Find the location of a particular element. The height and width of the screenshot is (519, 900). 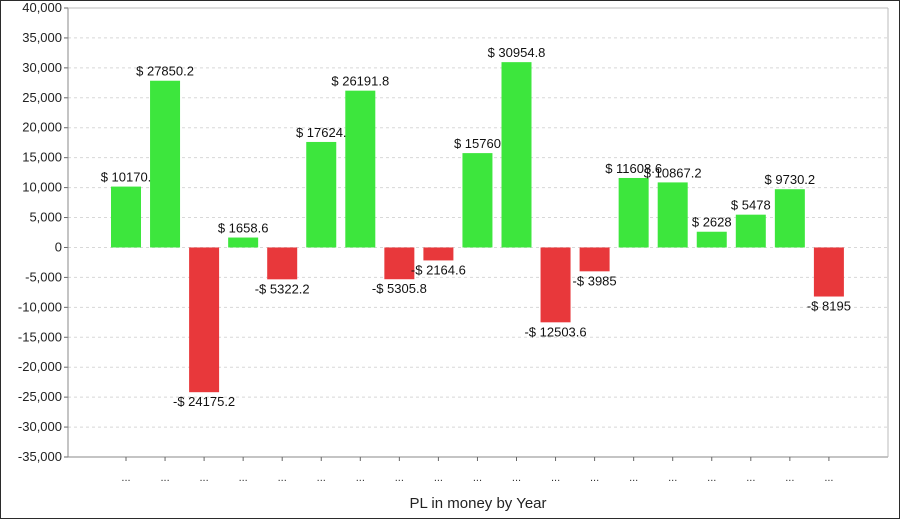

data-label: $ 27850.2 is located at coordinates (165, 71).